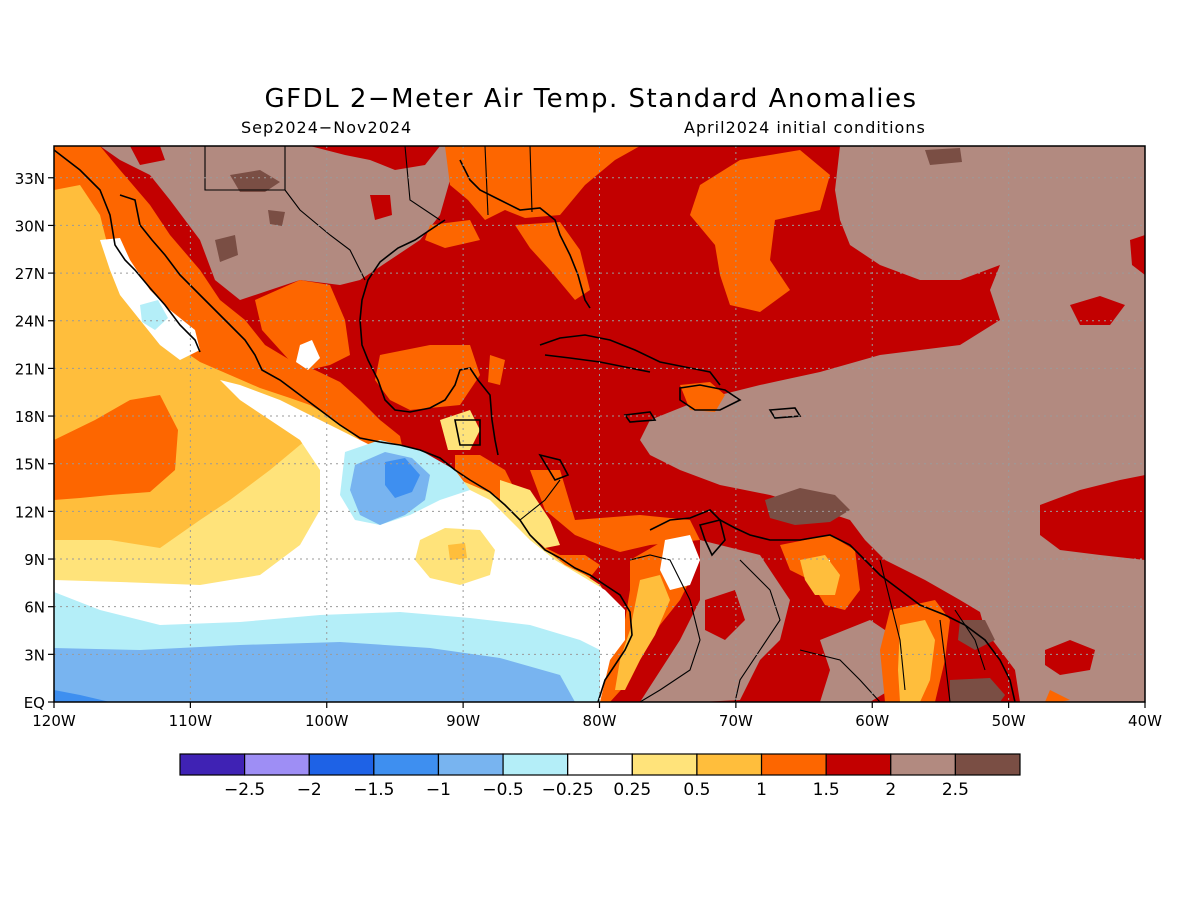 The height and width of the screenshot is (900, 1200). What do you see at coordinates (327, 721) in the screenshot?
I see `lon-tick-label: 100W` at bounding box center [327, 721].